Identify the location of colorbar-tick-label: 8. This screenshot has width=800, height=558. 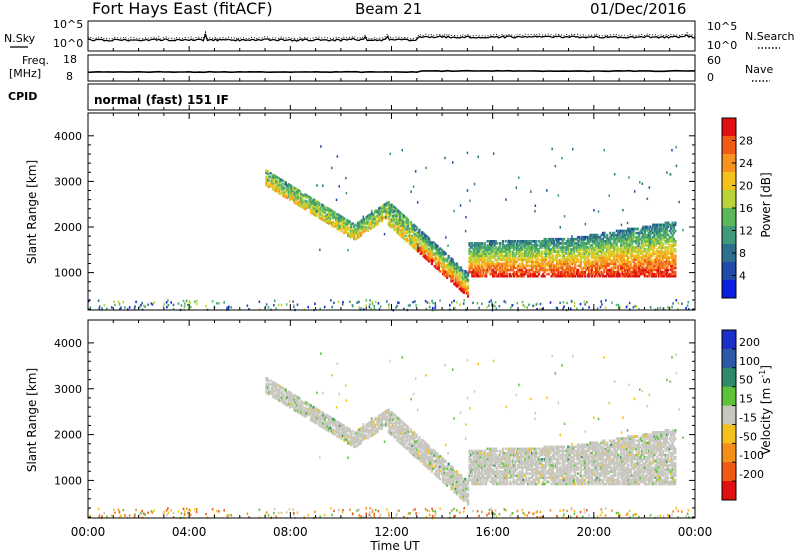
(742, 253).